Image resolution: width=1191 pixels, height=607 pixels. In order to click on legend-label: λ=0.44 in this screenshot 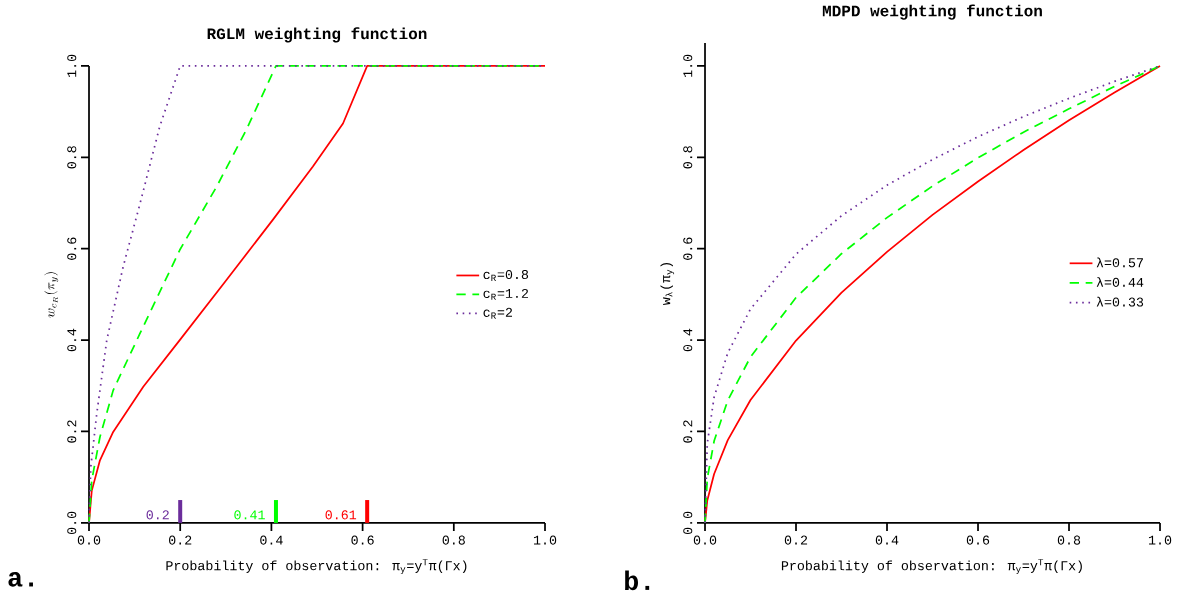, I will do `click(1120, 282)`.